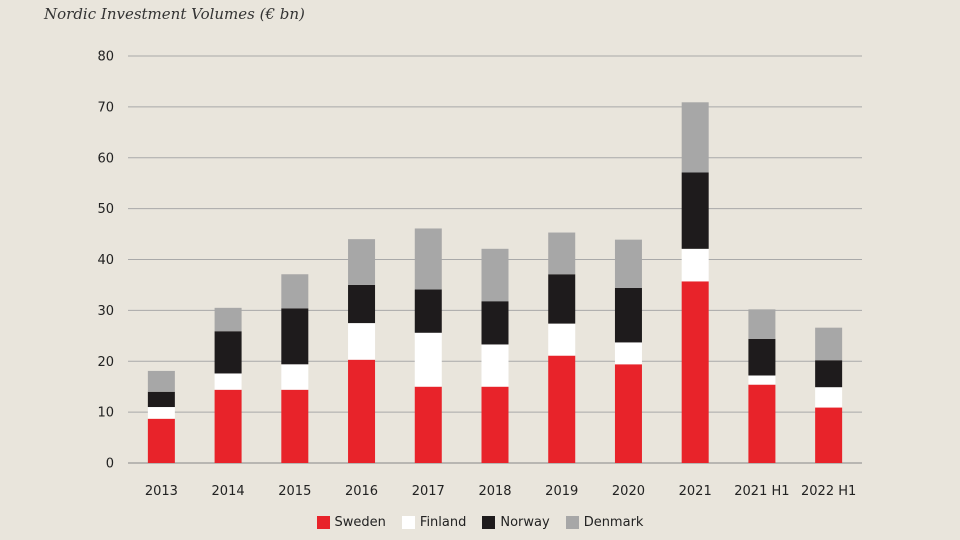 The width and height of the screenshot is (960, 540). Describe the element at coordinates (495, 323) in the screenshot. I see `bar-segment-norway-2018` at that location.